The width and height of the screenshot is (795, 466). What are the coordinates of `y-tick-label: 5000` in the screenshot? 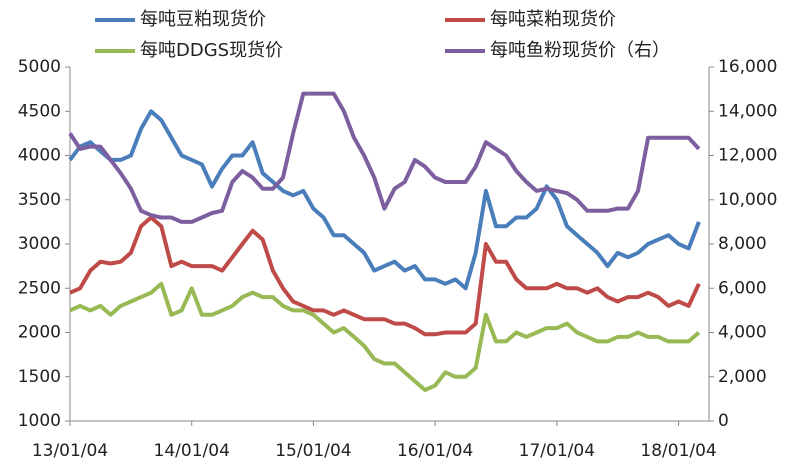 It's located at (39, 67).